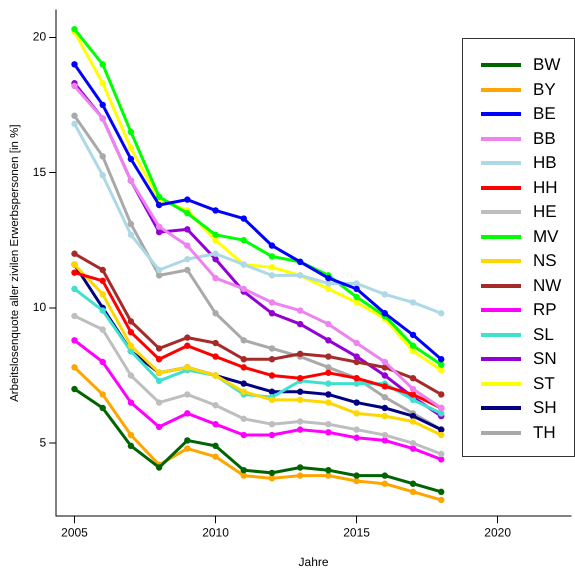 The height and width of the screenshot is (578, 575). What do you see at coordinates (545, 212) in the screenshot?
I see `legend-label: HE` at bounding box center [545, 212].